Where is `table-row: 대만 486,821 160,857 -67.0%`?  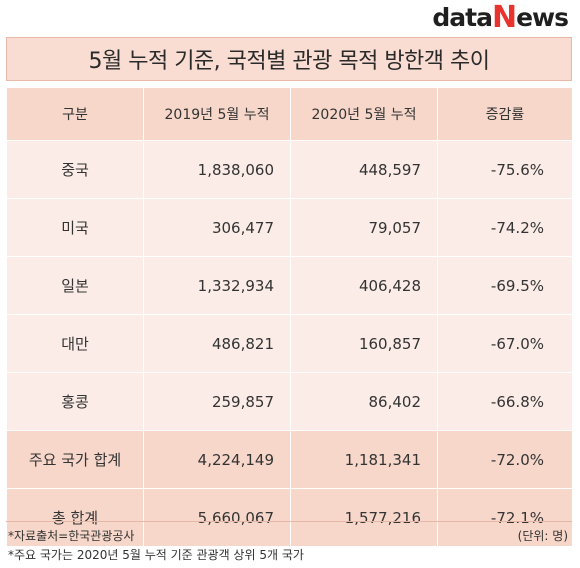 table-row: 대만 486,821 160,857 -67.0% is located at coordinates (289, 343).